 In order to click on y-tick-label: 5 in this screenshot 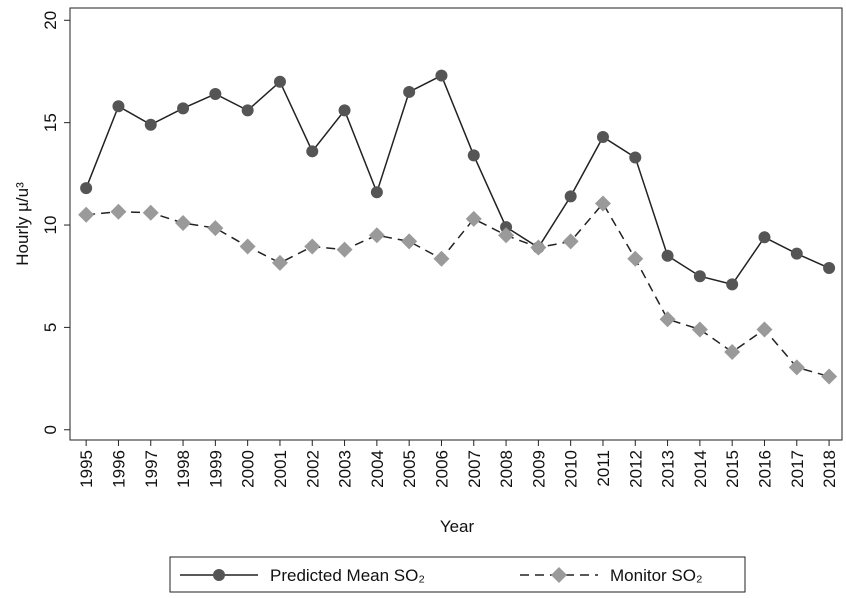, I will do `click(50, 327)`.